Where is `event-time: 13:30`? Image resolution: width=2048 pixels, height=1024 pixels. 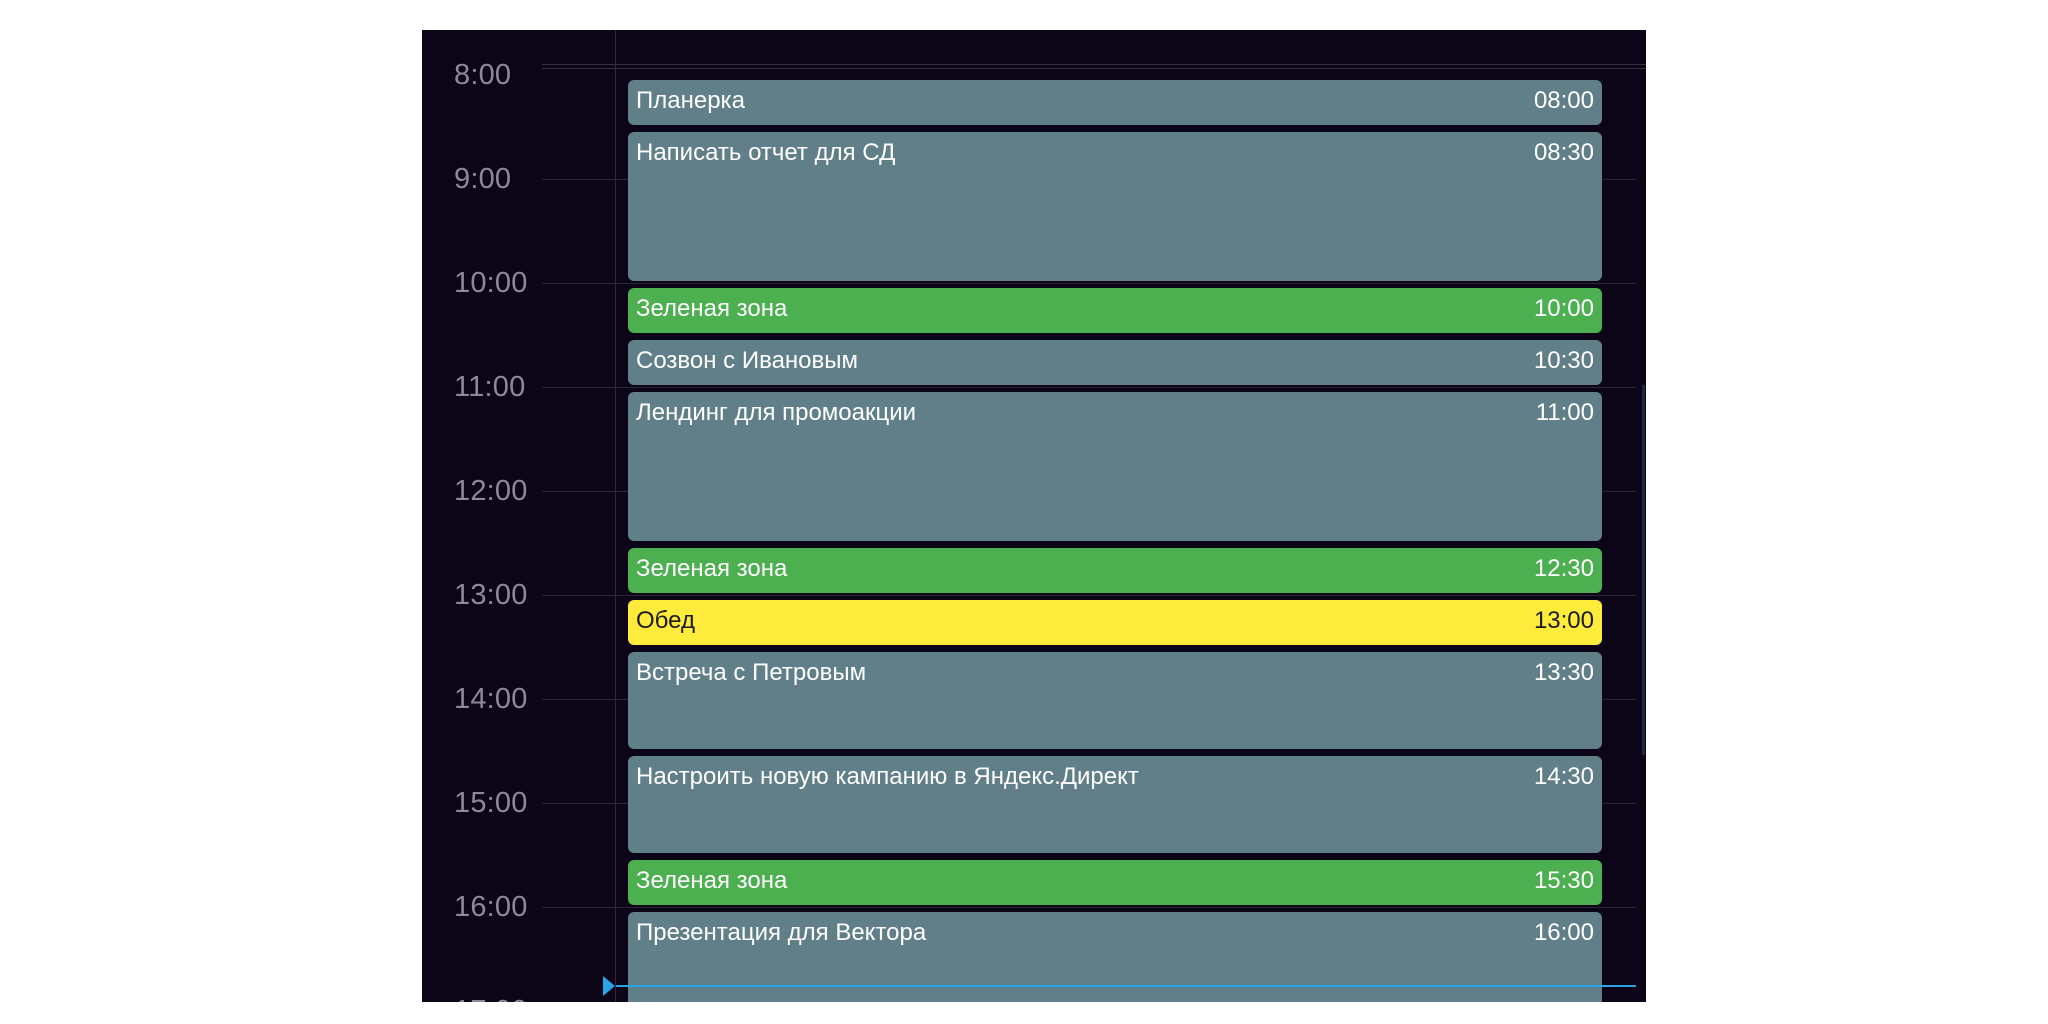
event-time: 13:30 is located at coordinates (1563, 672).